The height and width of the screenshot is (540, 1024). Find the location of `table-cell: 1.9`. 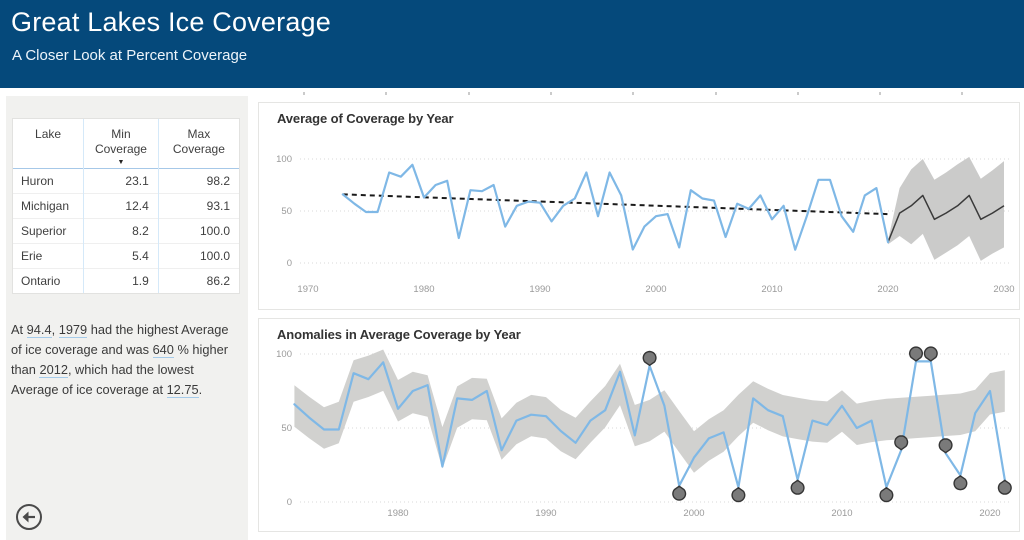

table-cell: 1.9 is located at coordinates (121, 280).